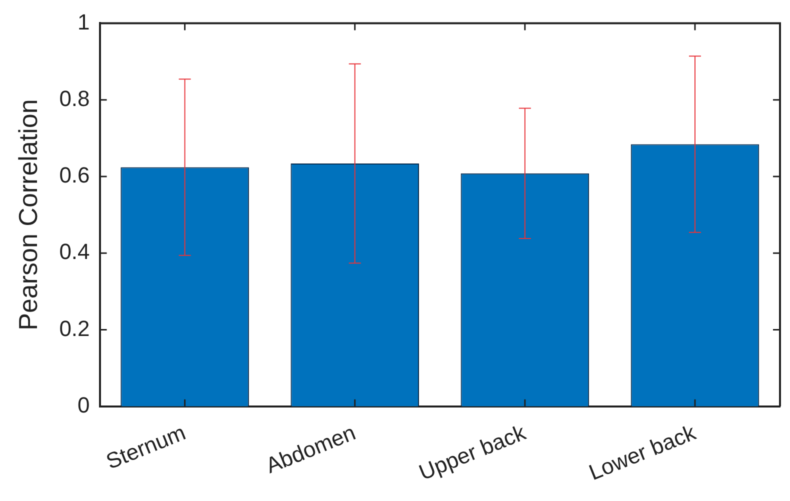 Image resolution: width=790 pixels, height=501 pixels. What do you see at coordinates (74, 328) in the screenshot?
I see `y-tick-label: 0.2` at bounding box center [74, 328].